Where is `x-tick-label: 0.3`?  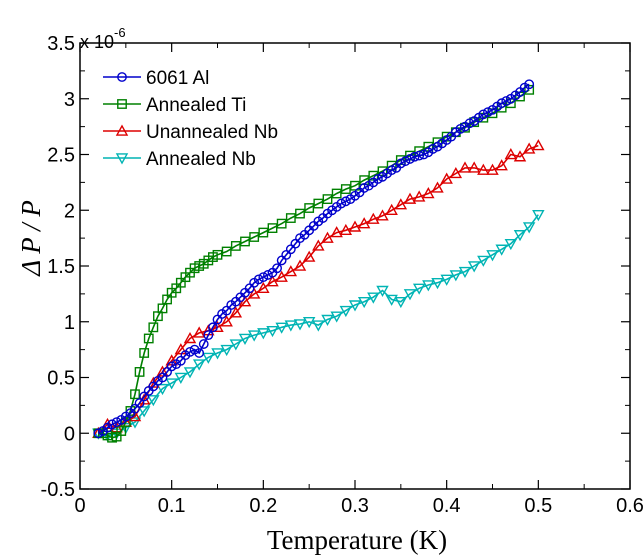 x-tick-label: 0.3 is located at coordinates (355, 506).